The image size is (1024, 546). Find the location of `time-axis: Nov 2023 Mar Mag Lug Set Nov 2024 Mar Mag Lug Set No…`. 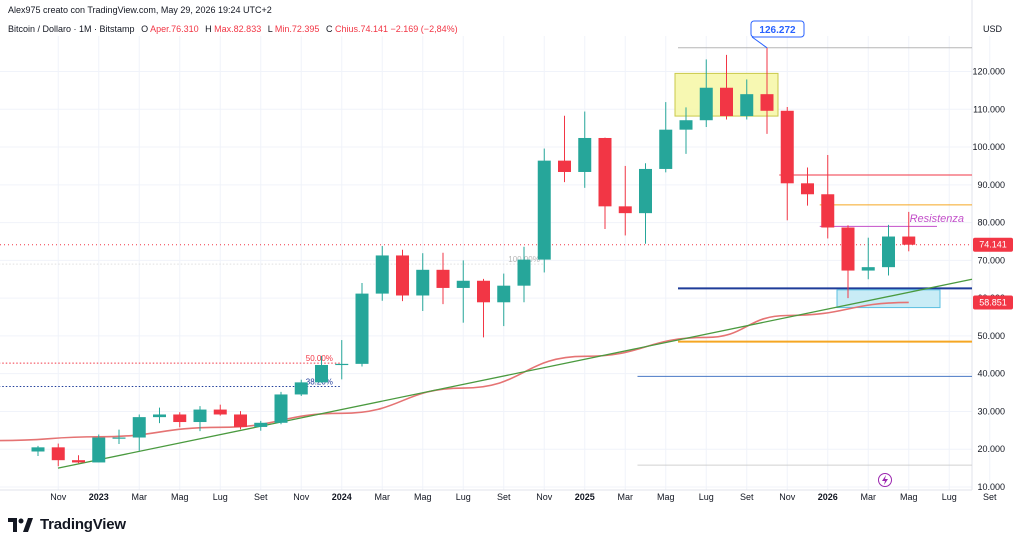

time-axis: Nov 2023 Mar Mag Lug Set Nov 2024 Mar Mag Lug Set No… is located at coordinates (523, 497).